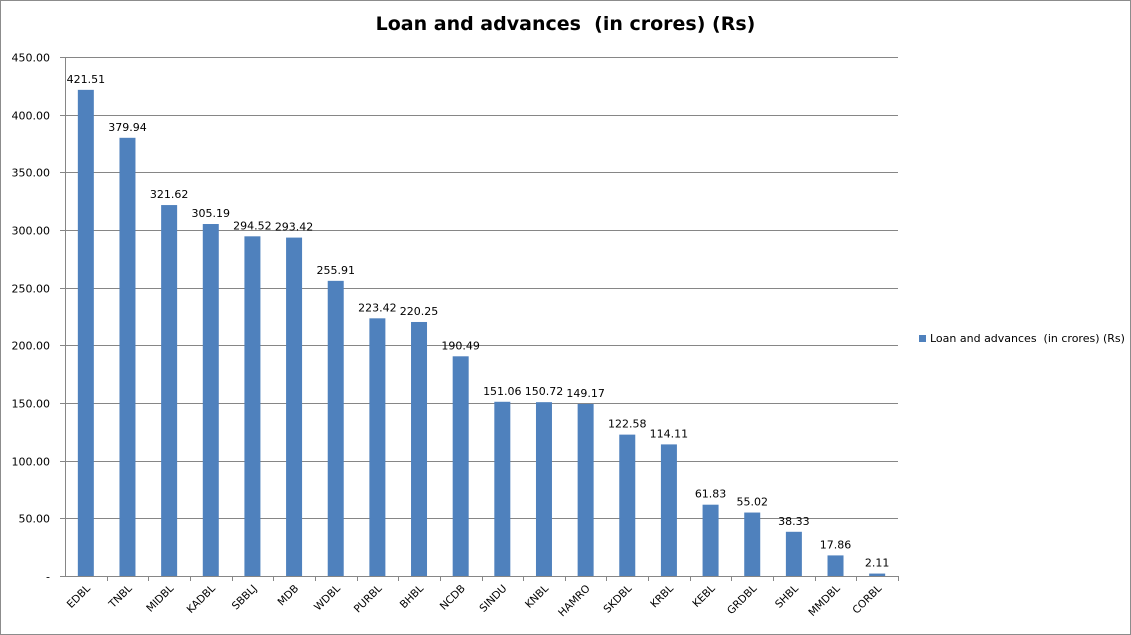 This screenshot has width=1131, height=635. What do you see at coordinates (120, 597) in the screenshot?
I see `x-tick-label: TNBL` at bounding box center [120, 597].